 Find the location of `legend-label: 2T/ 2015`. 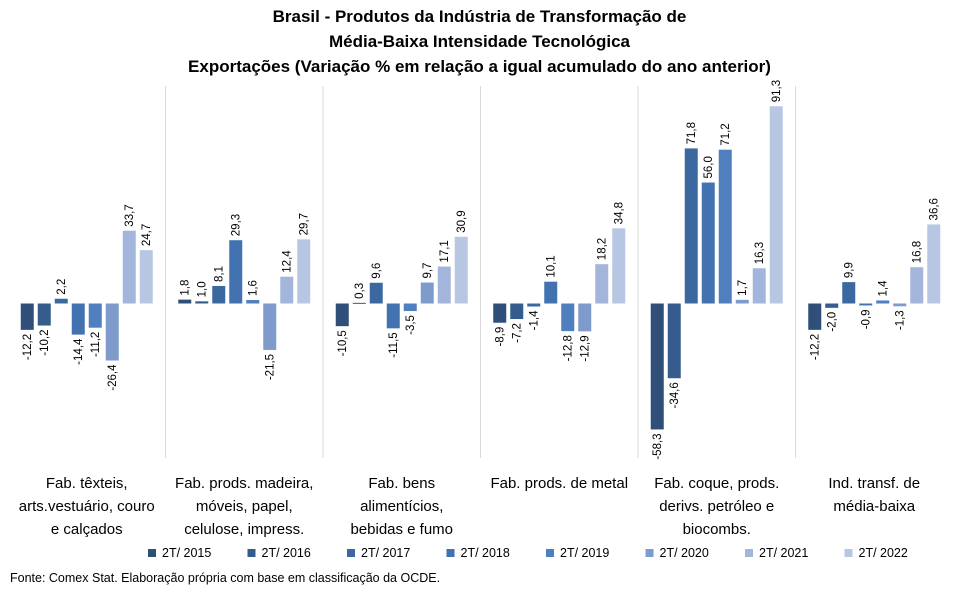

legend-label: 2T/ 2015 is located at coordinates (186, 553).